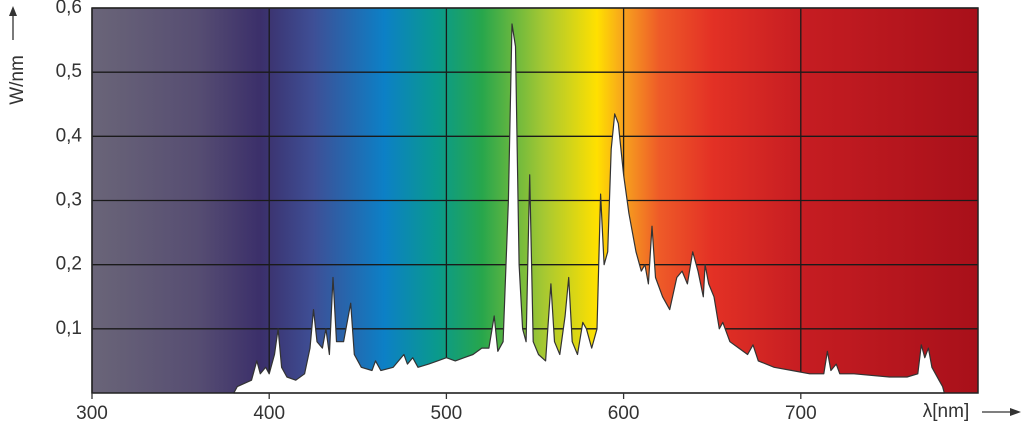 The width and height of the screenshot is (1024, 442). Describe the element at coordinates (447, 413) in the screenshot. I see `x-tick-label: 500` at that location.